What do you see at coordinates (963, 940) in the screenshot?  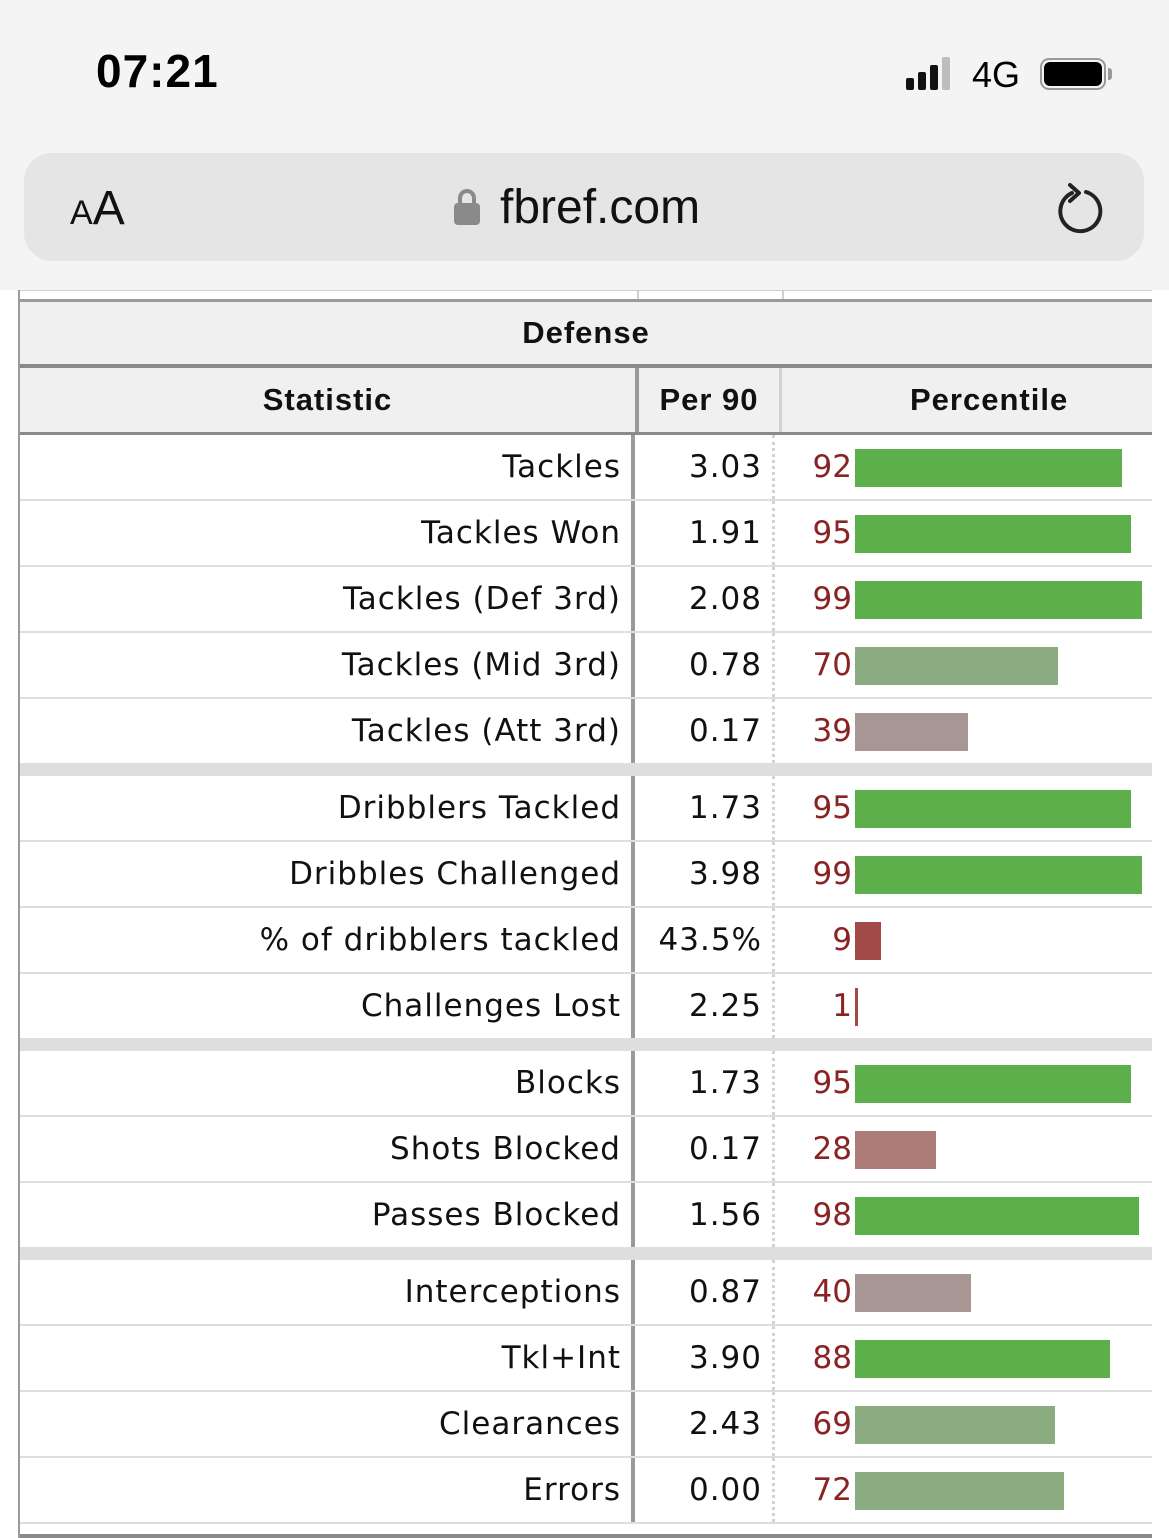 I see `percentile-cell: 9` at bounding box center [963, 940].